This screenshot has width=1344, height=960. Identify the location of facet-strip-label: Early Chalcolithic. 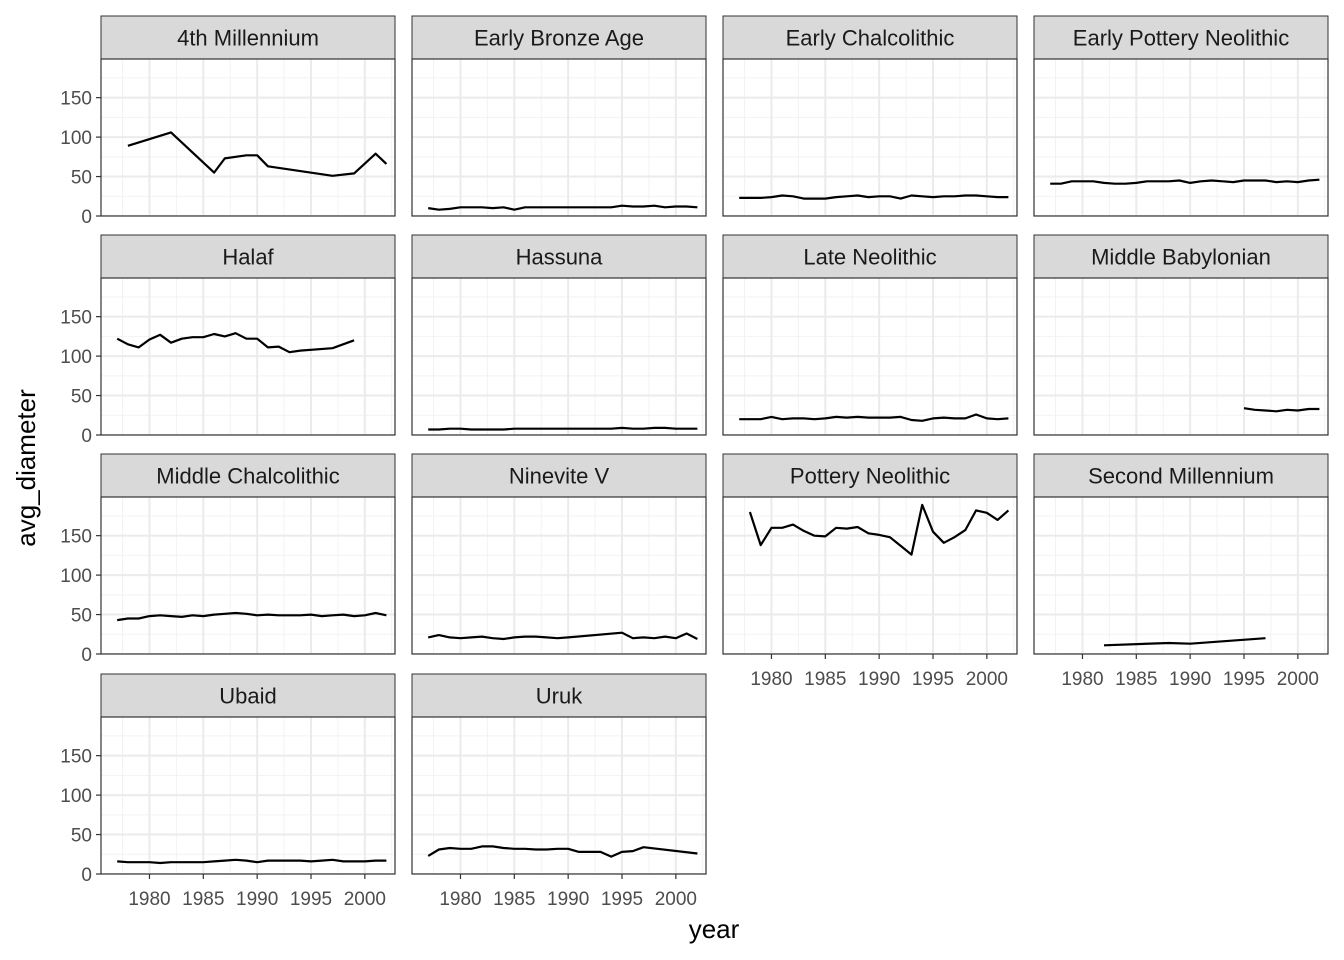
(870, 38).